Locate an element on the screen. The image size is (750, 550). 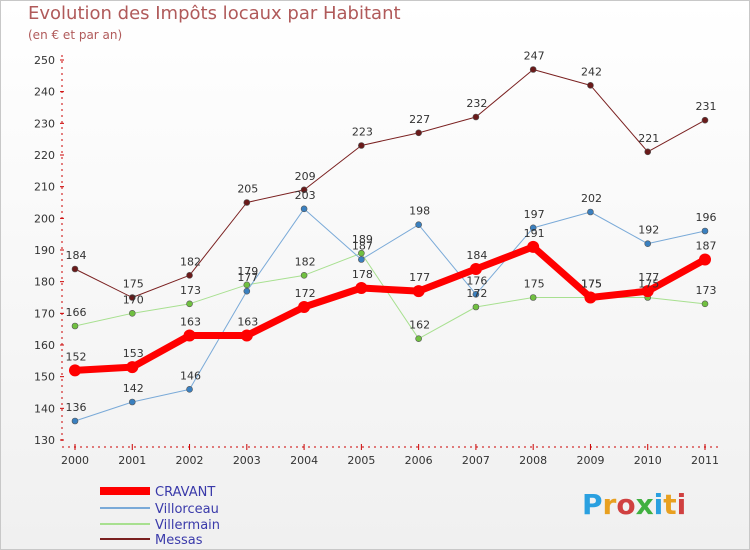
proxiti-logo: Proxiti is located at coordinates (634, 504).